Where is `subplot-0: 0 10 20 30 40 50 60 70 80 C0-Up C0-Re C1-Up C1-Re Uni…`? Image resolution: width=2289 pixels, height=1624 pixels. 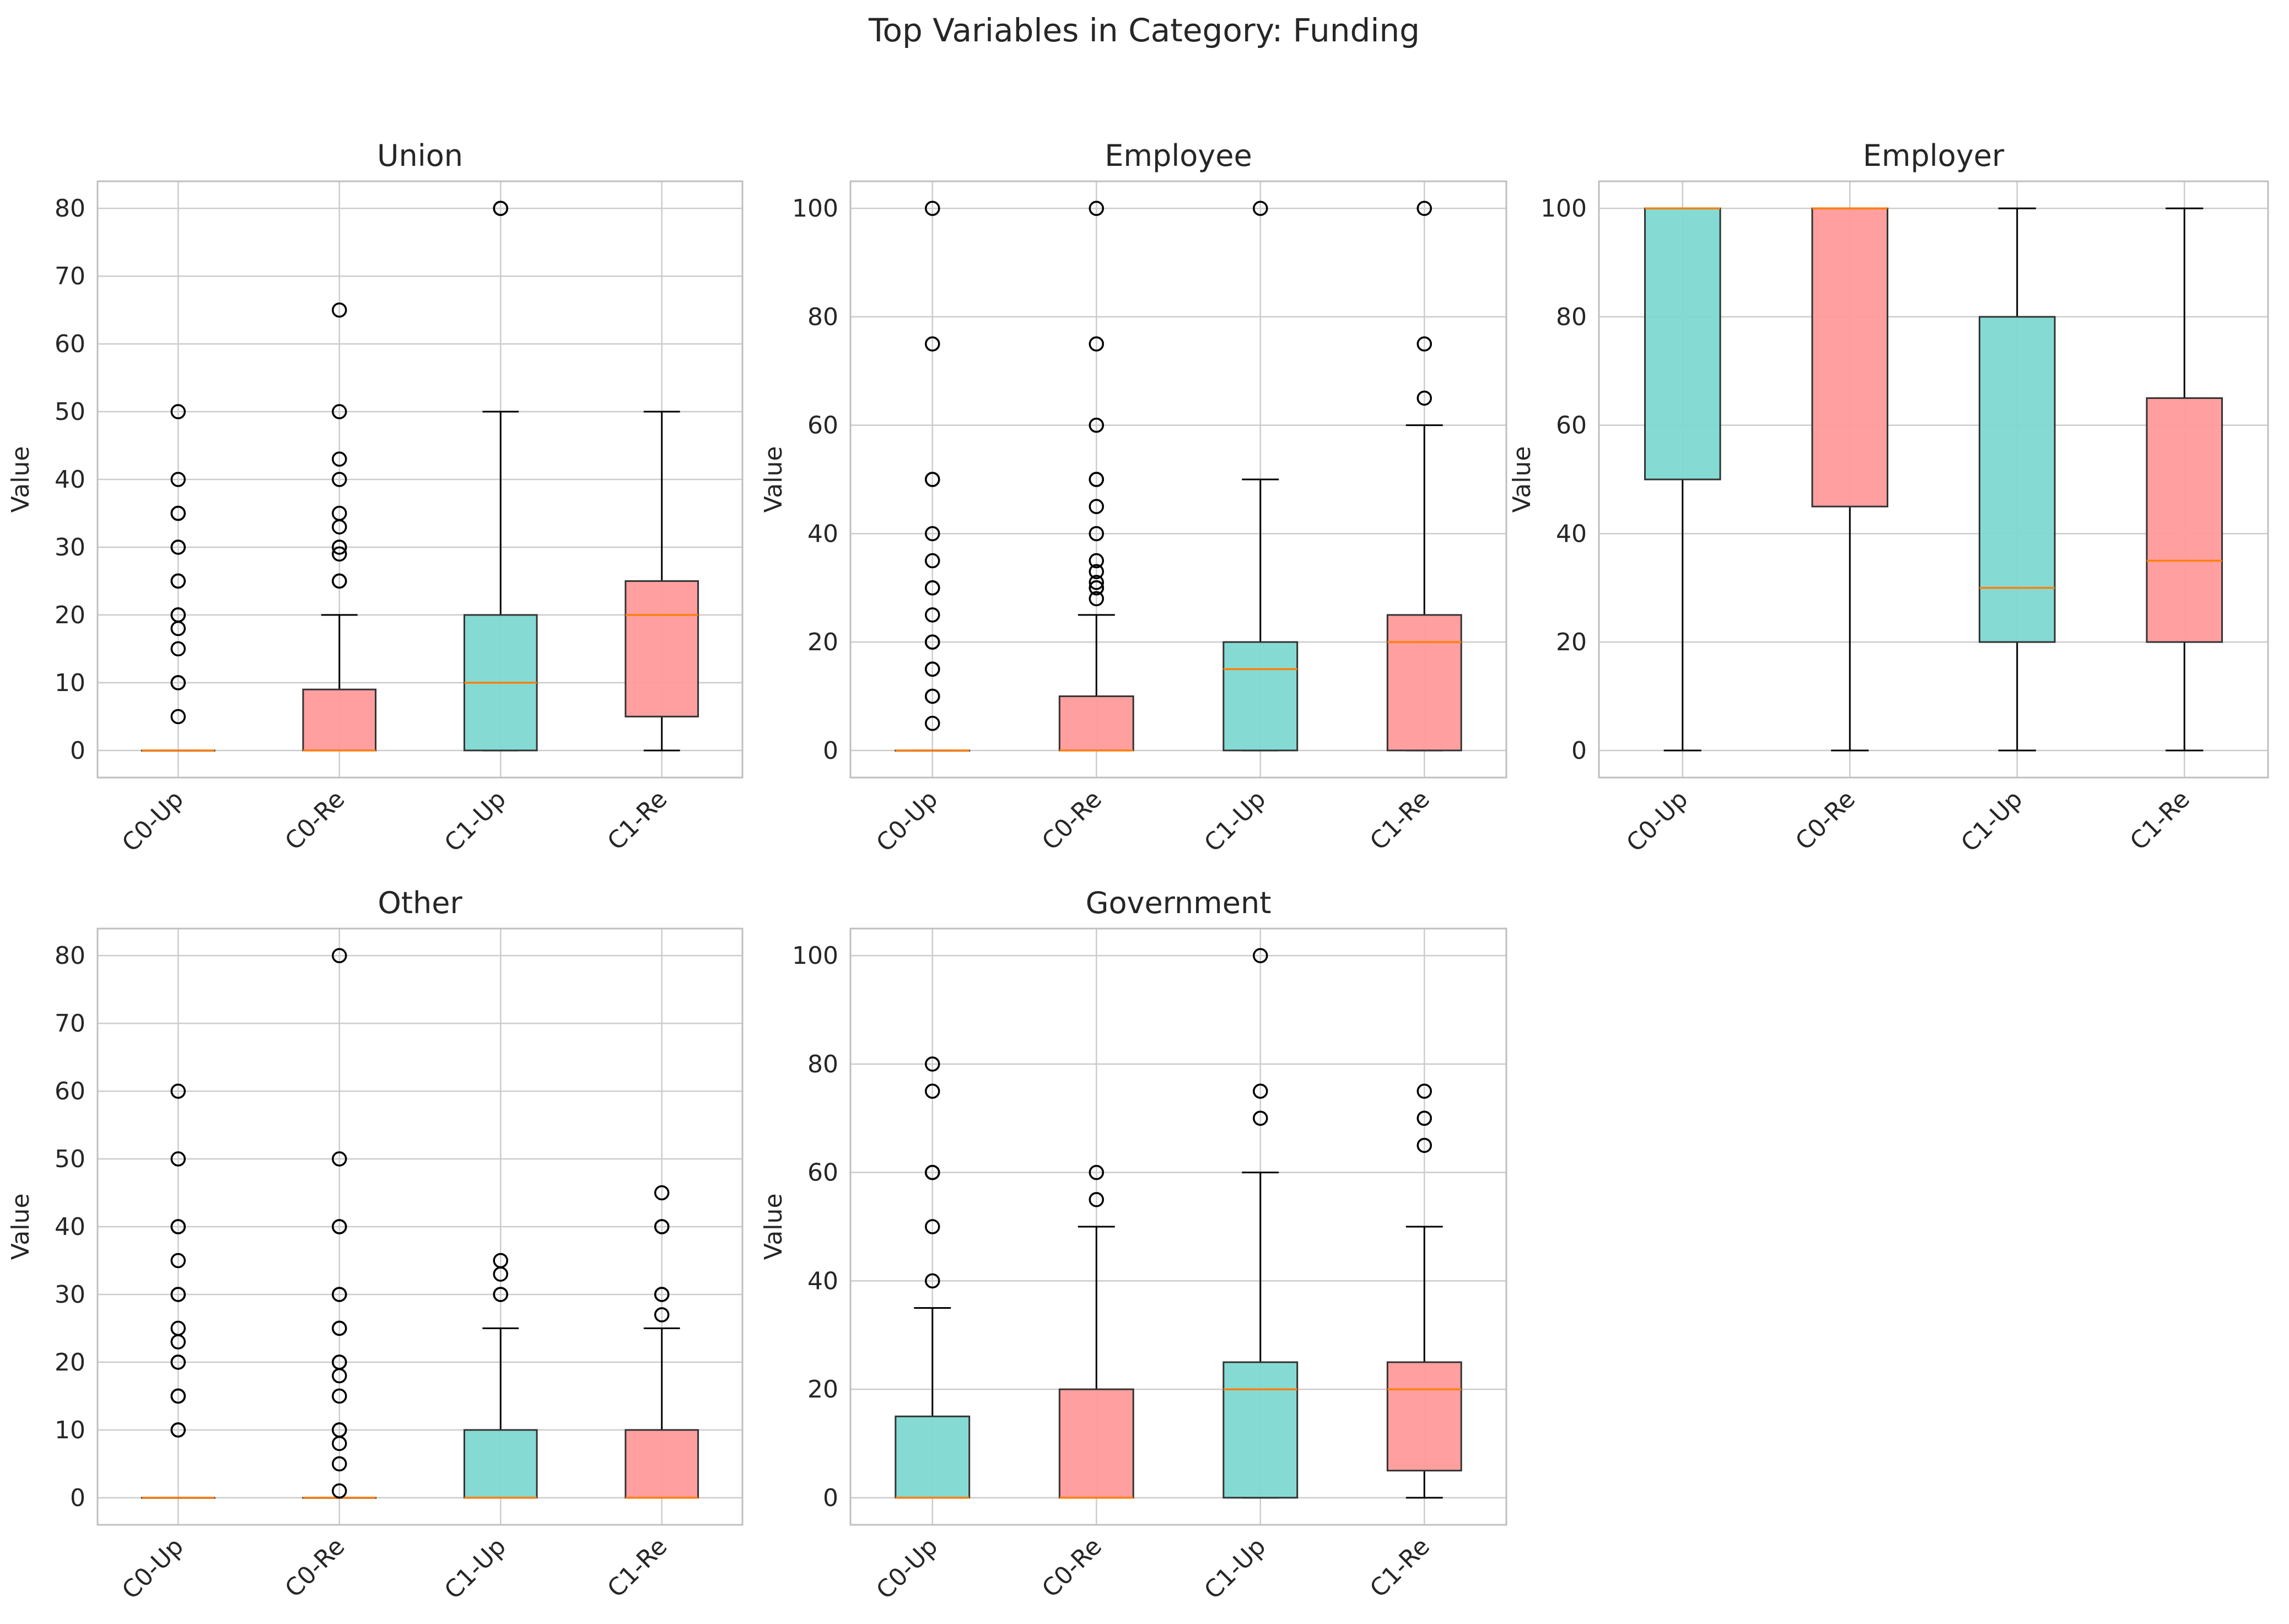
subplot-0: 0 10 20 30 40 50 60 70 80 C0-Up C0-Re C1-Up C1-Re Uni… is located at coordinates (375, 497).